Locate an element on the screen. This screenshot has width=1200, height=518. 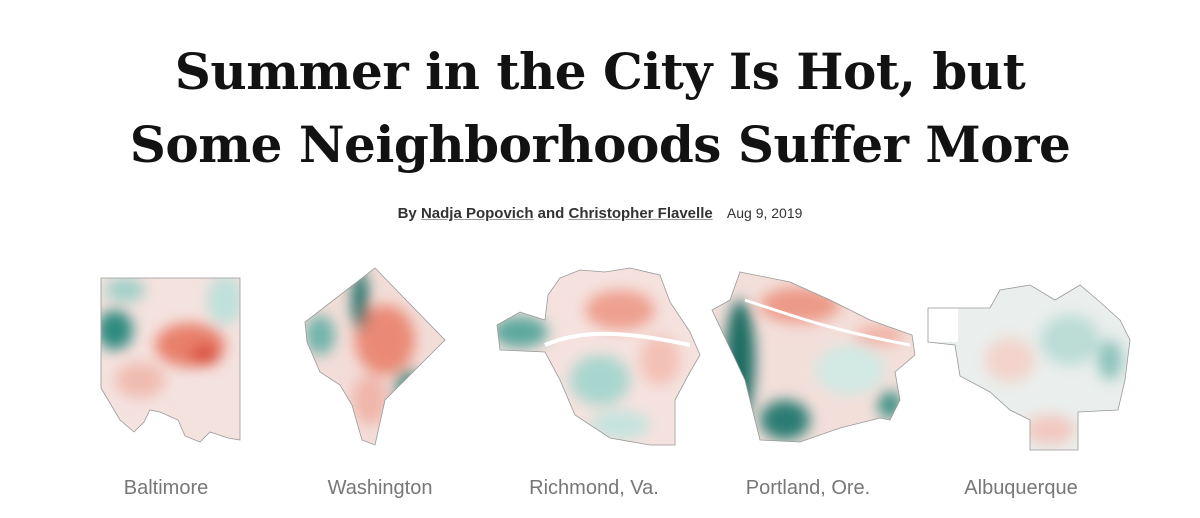
map-portland is located at coordinates (813, 357).